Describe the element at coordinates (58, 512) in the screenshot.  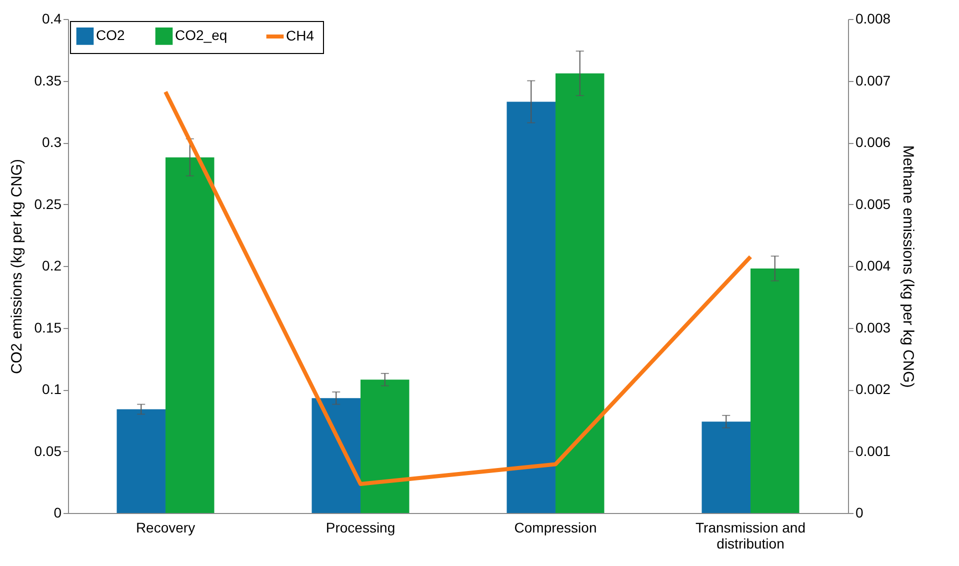
I see `y-tick-label: 0` at that location.